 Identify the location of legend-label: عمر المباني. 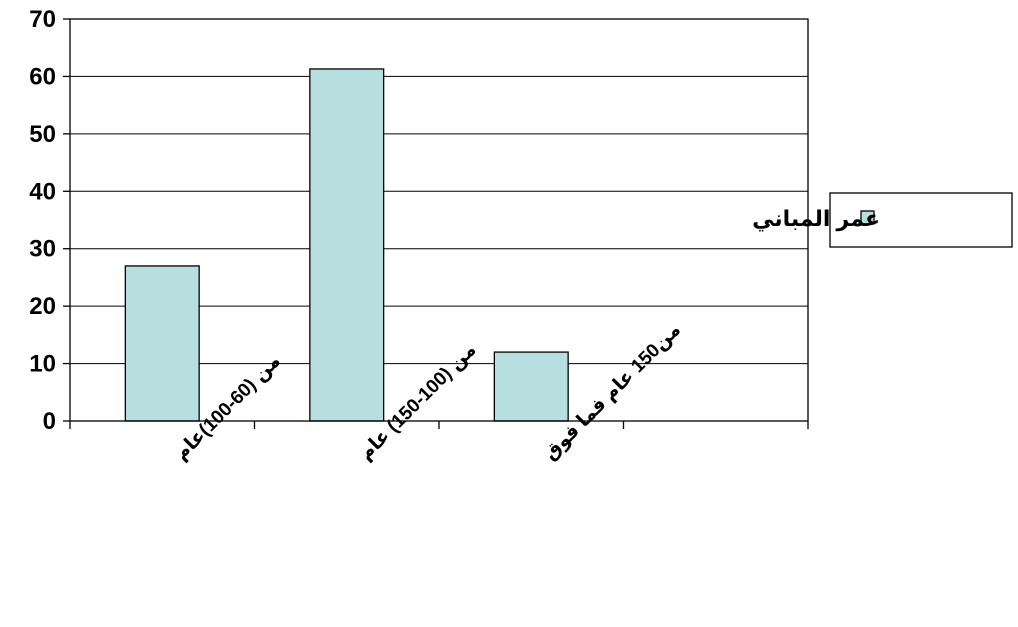
(816, 219).